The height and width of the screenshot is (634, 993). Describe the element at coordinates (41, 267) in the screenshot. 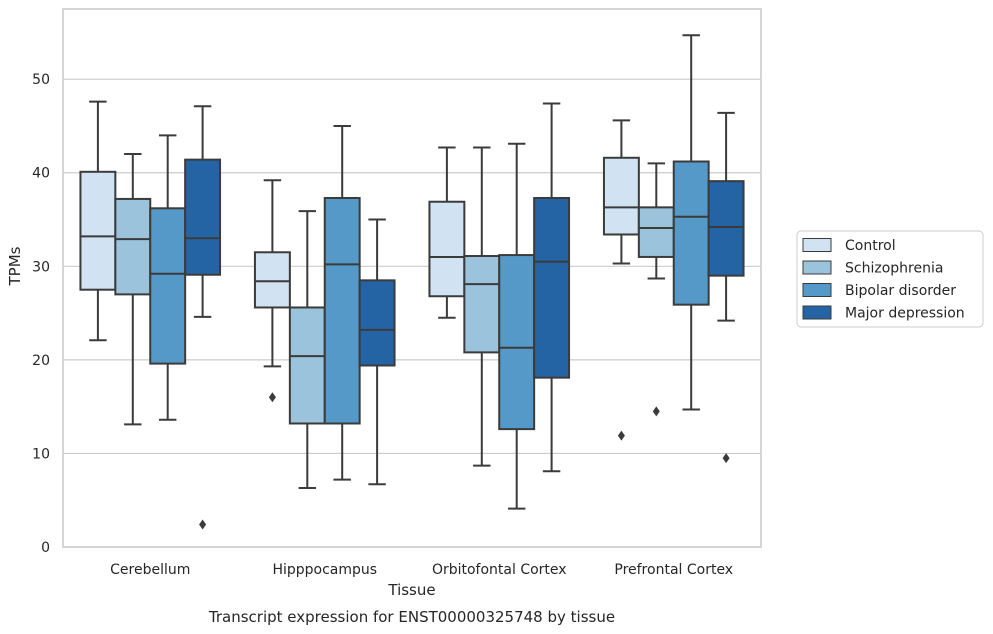

I see `y-tick-label: 30` at that location.